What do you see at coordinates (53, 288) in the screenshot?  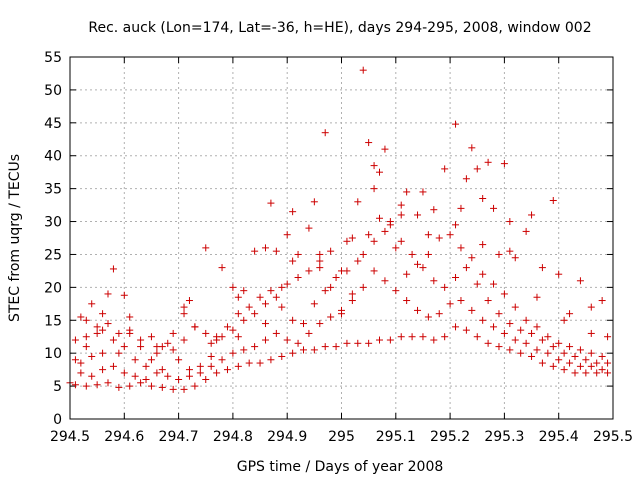 I see `y-tick-label: 20` at bounding box center [53, 288].